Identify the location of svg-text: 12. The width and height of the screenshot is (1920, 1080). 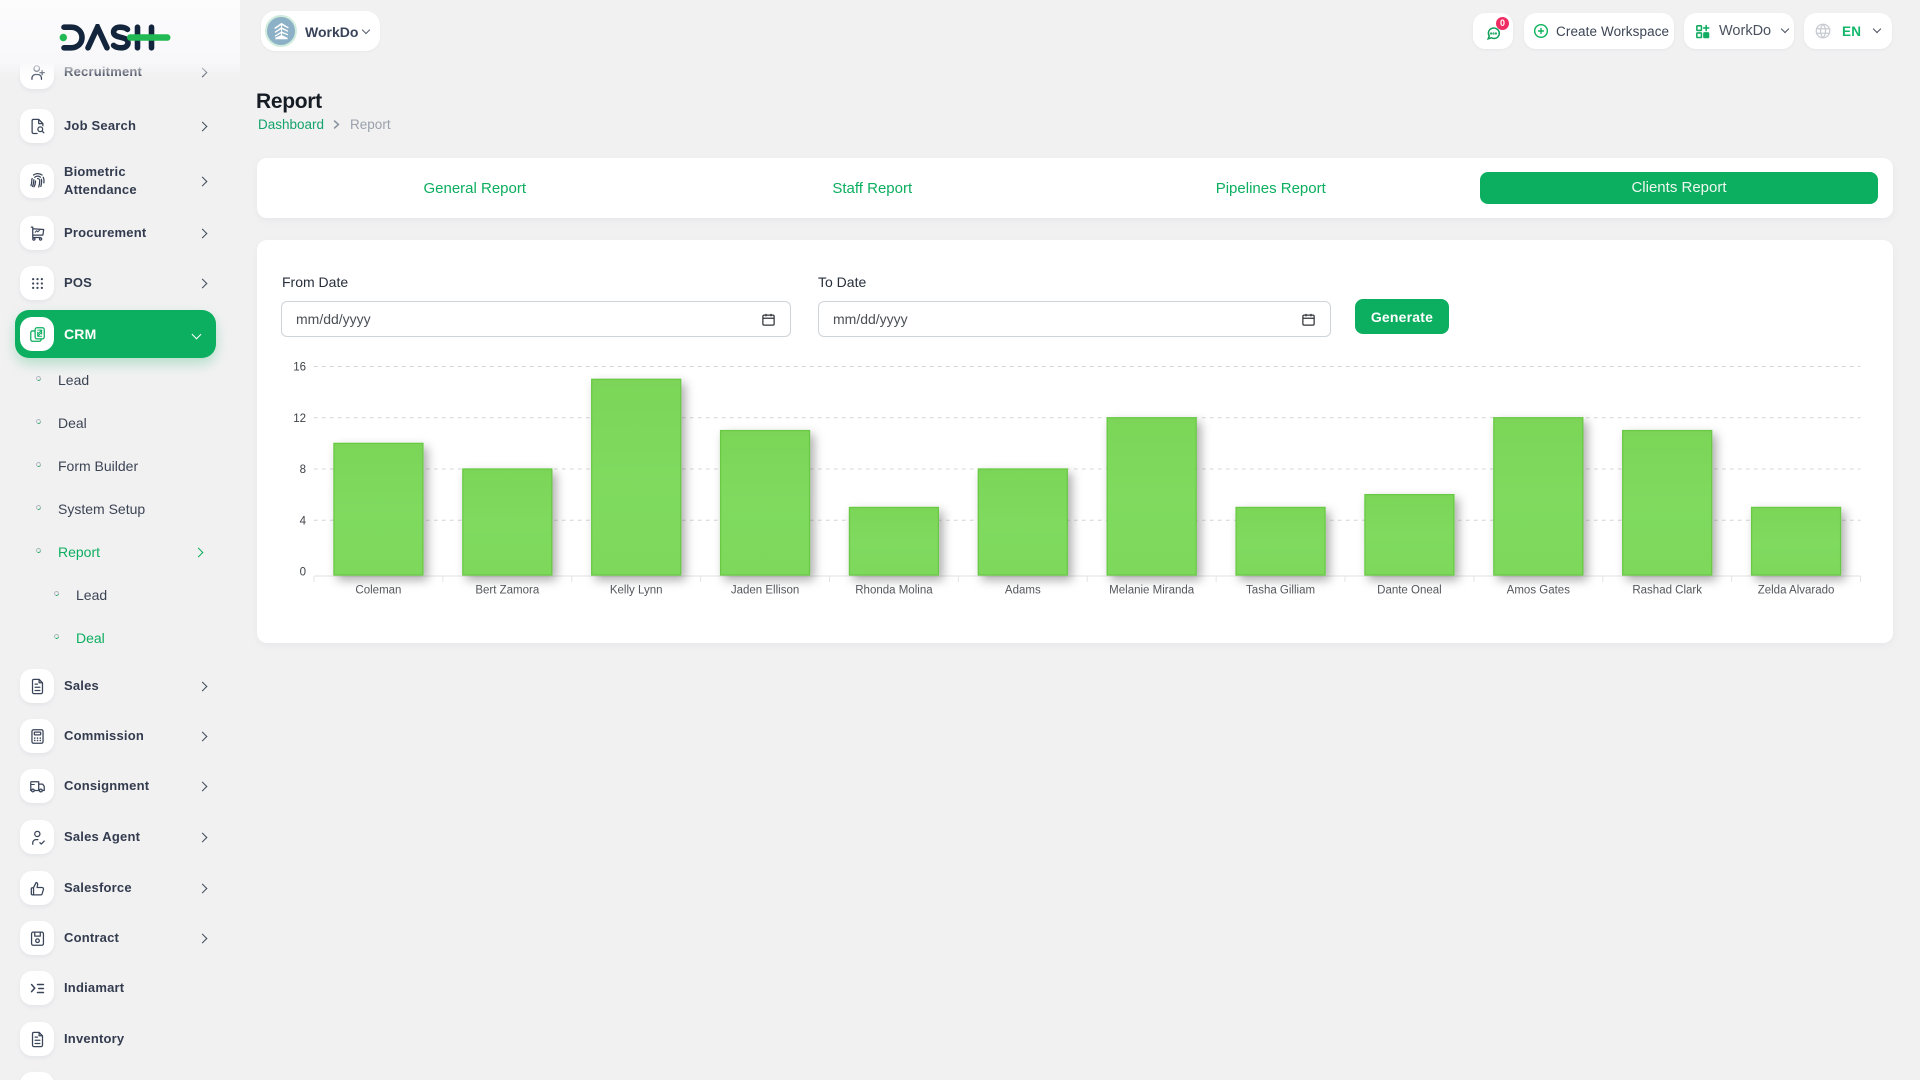
(299, 419).